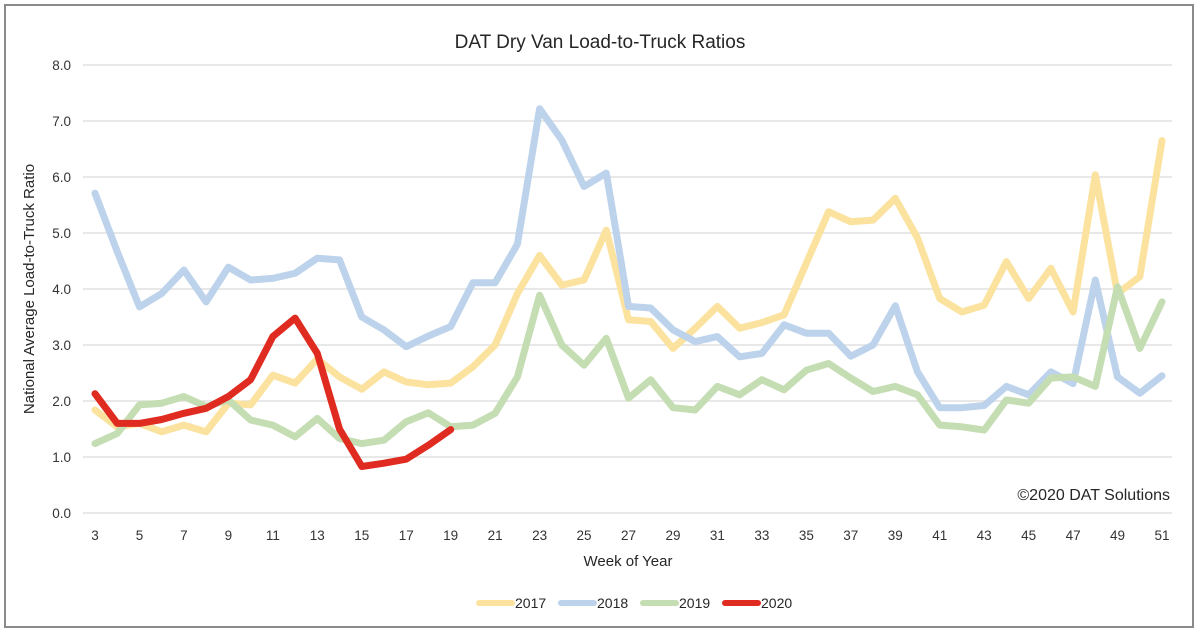 Image resolution: width=1200 pixels, height=635 pixels. What do you see at coordinates (61, 177) in the screenshot?
I see `y-tick-label: 6.0` at bounding box center [61, 177].